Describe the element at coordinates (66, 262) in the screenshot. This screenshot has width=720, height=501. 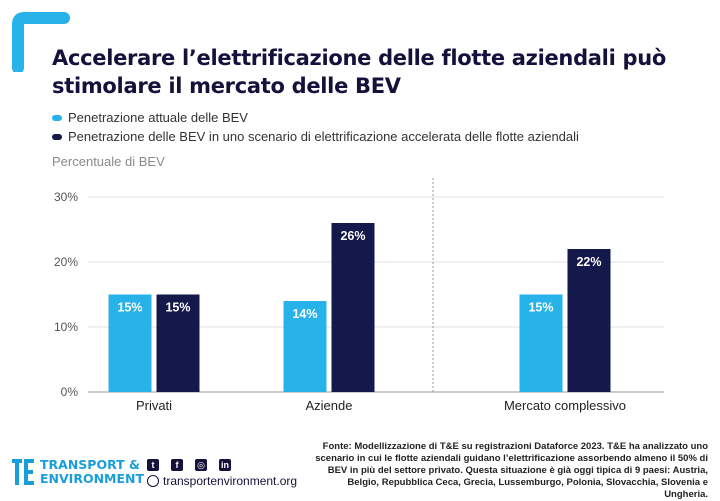
I see `y-tick-label: 20%` at that location.